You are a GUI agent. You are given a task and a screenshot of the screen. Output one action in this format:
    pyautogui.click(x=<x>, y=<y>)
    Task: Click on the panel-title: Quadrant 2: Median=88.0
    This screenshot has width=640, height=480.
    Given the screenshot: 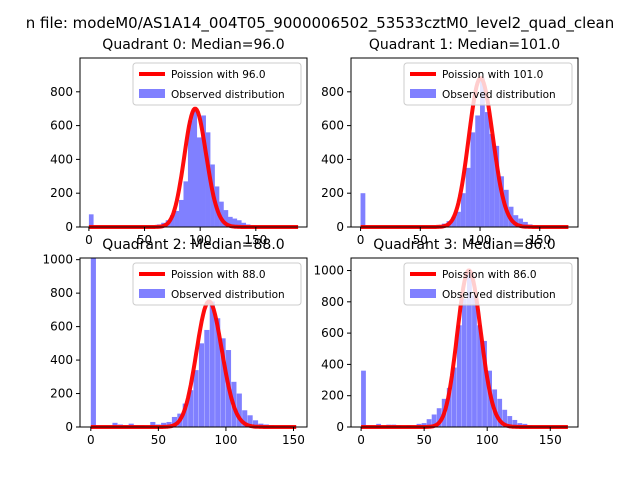 What is the action you would take?
    pyautogui.click(x=193, y=245)
    